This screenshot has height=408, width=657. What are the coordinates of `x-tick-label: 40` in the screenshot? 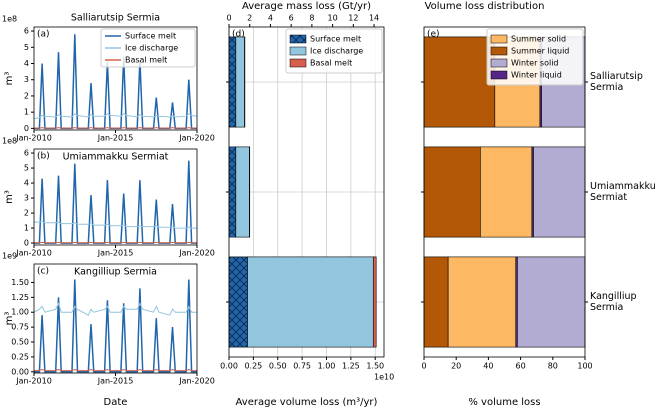 It's located at (488, 366).